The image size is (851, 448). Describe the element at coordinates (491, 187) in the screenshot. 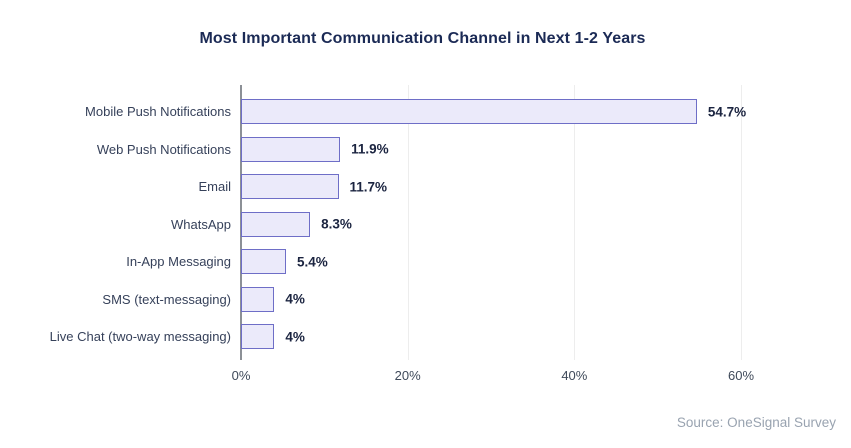

I see `bar-track: 11.7%` at that location.